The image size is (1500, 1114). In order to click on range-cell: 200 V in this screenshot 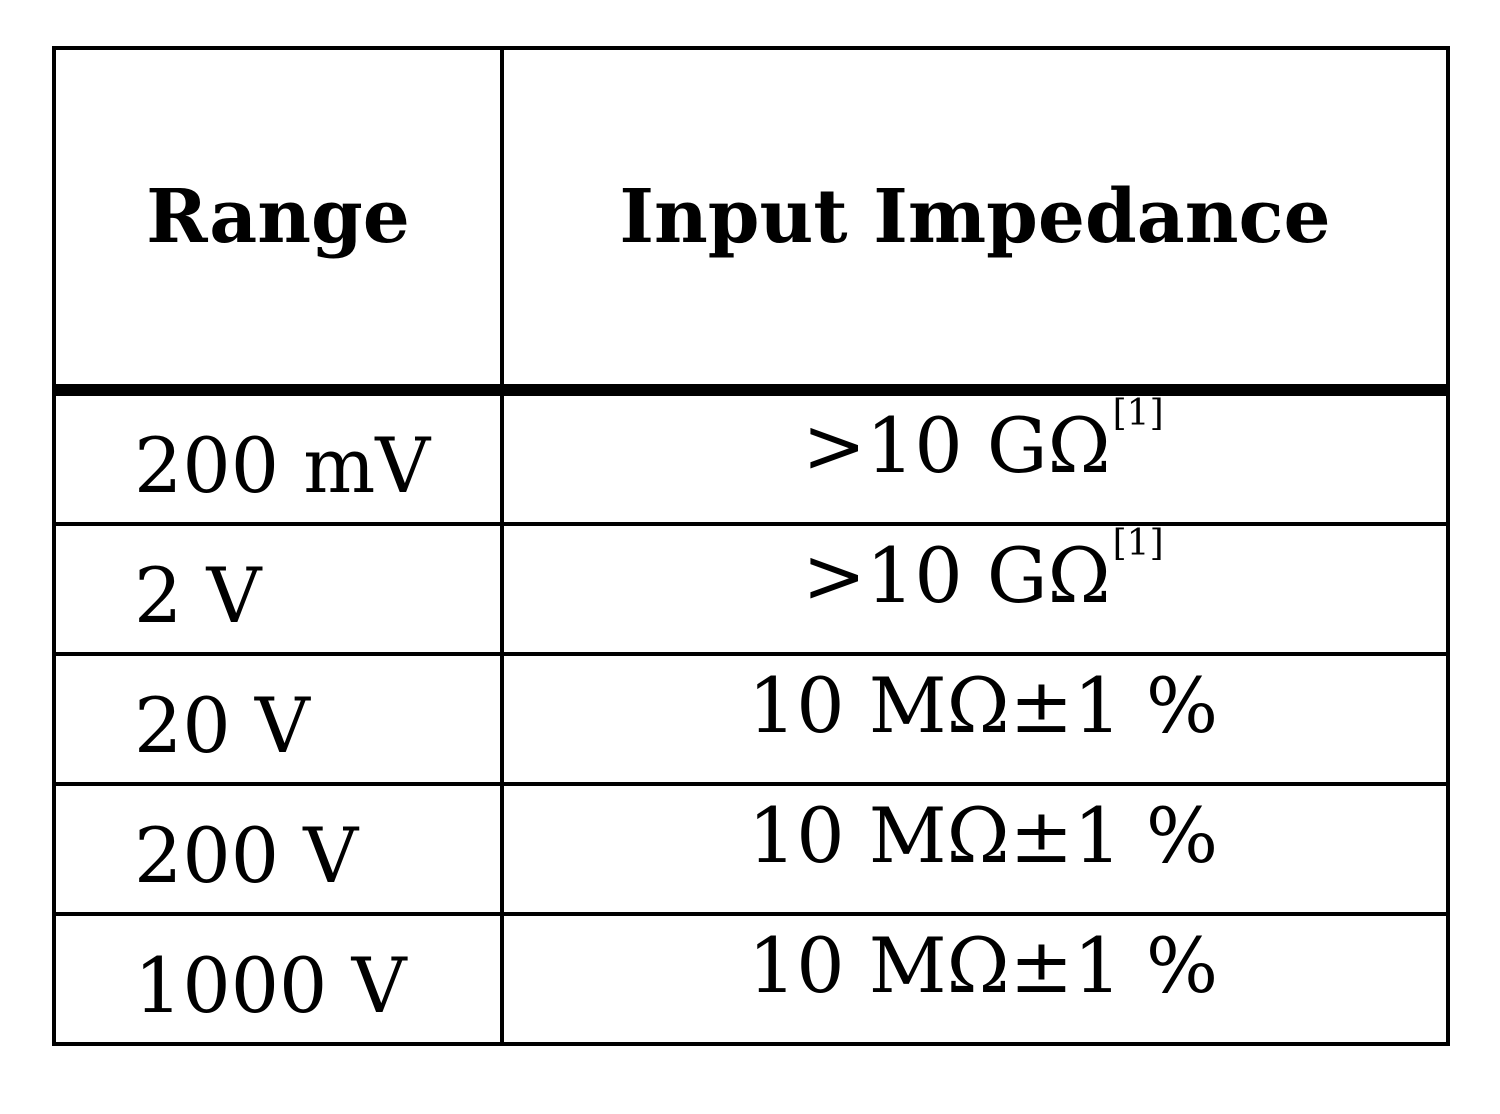, I will do `click(278, 849)`.